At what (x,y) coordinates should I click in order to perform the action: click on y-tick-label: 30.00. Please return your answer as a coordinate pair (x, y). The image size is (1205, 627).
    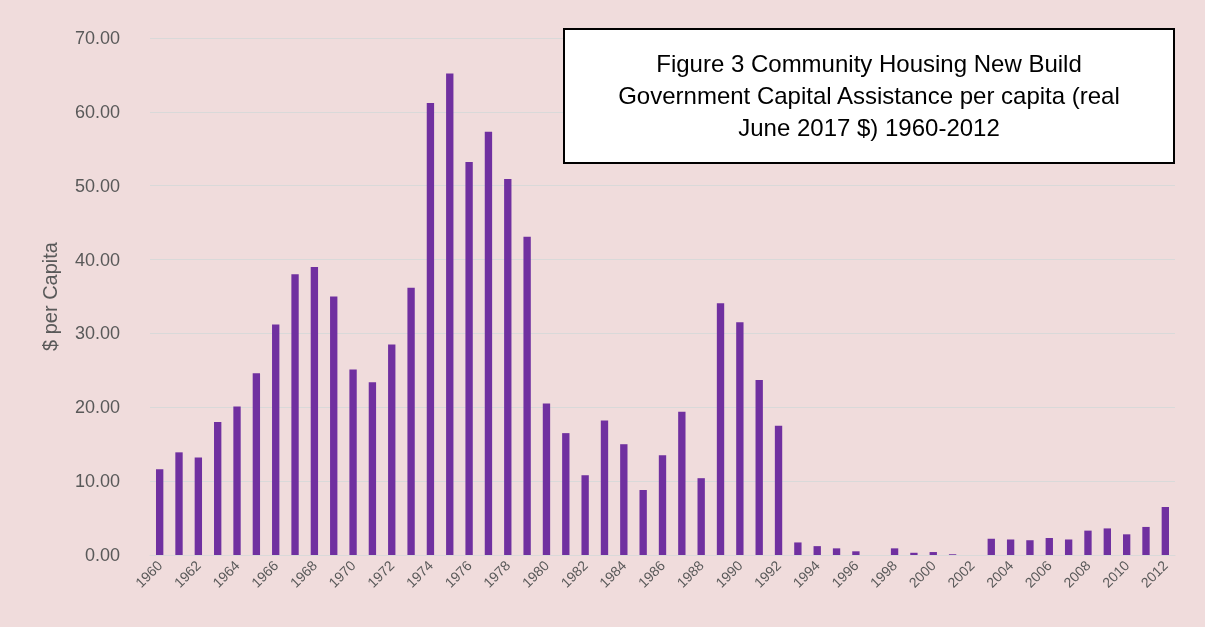
    Looking at the image, I should click on (97, 333).